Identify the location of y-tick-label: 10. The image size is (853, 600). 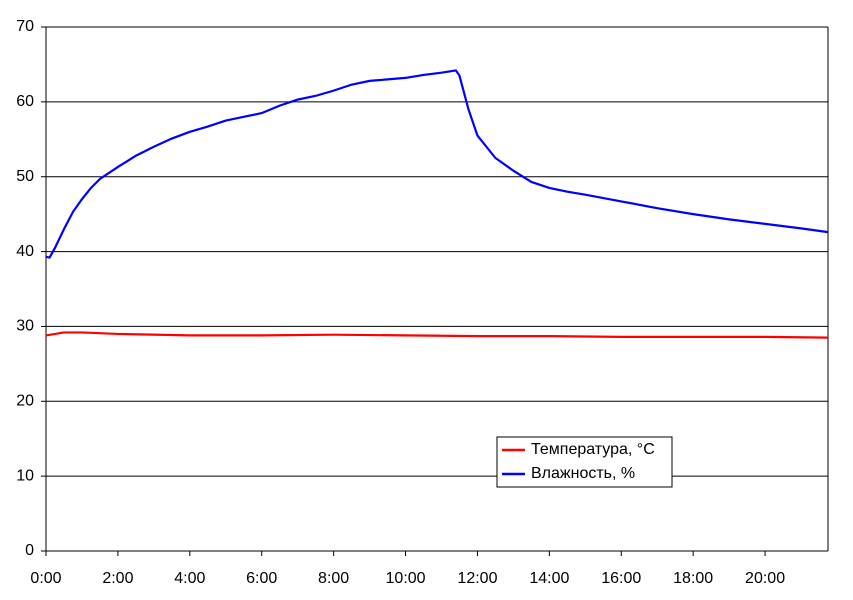
(25, 475).